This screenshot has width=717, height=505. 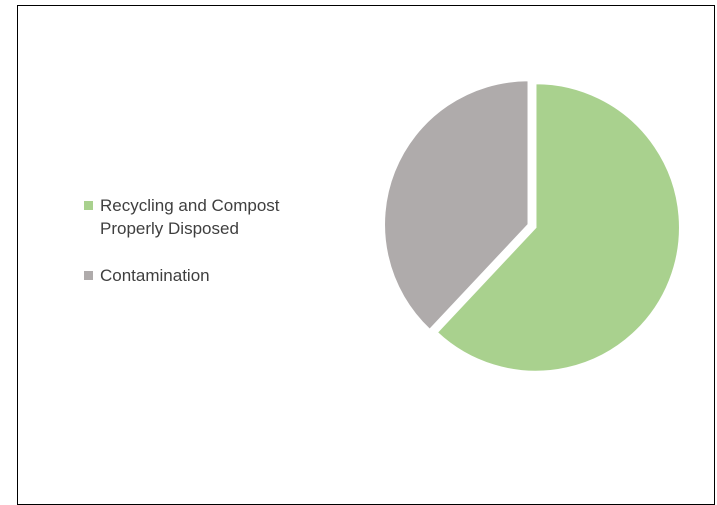 What do you see at coordinates (88, 275) in the screenshot?
I see `legend-swatch-contamination` at bounding box center [88, 275].